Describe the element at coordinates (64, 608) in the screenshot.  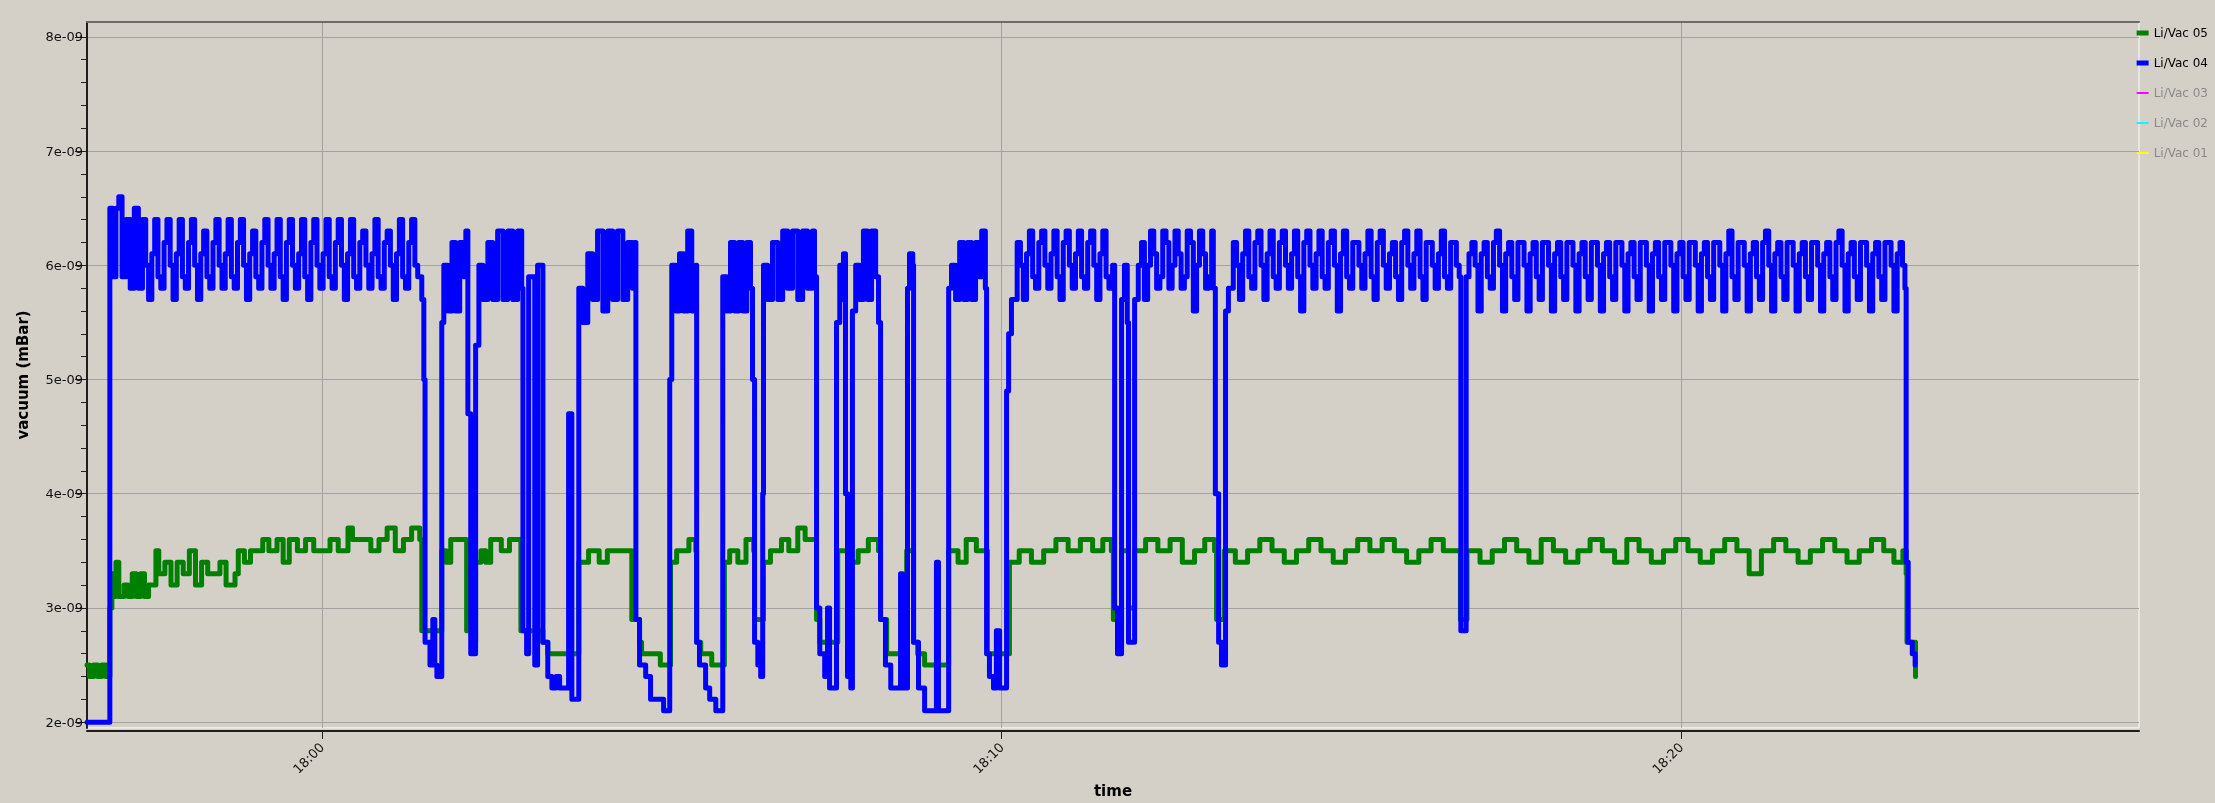
I see `y-tick-label: 3e-09` at that location.